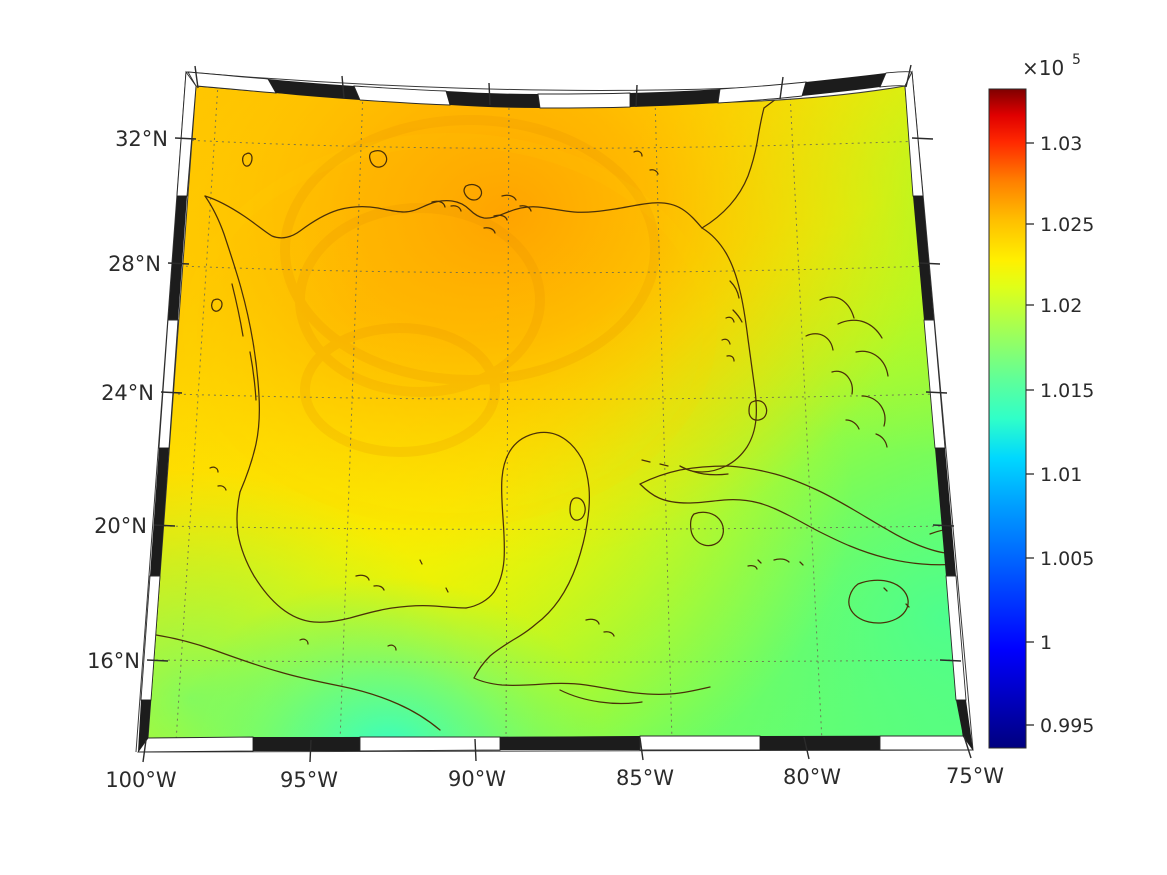 The height and width of the screenshot is (875, 1167). I want to click on lon-label-1: 95°W, so click(309, 780).